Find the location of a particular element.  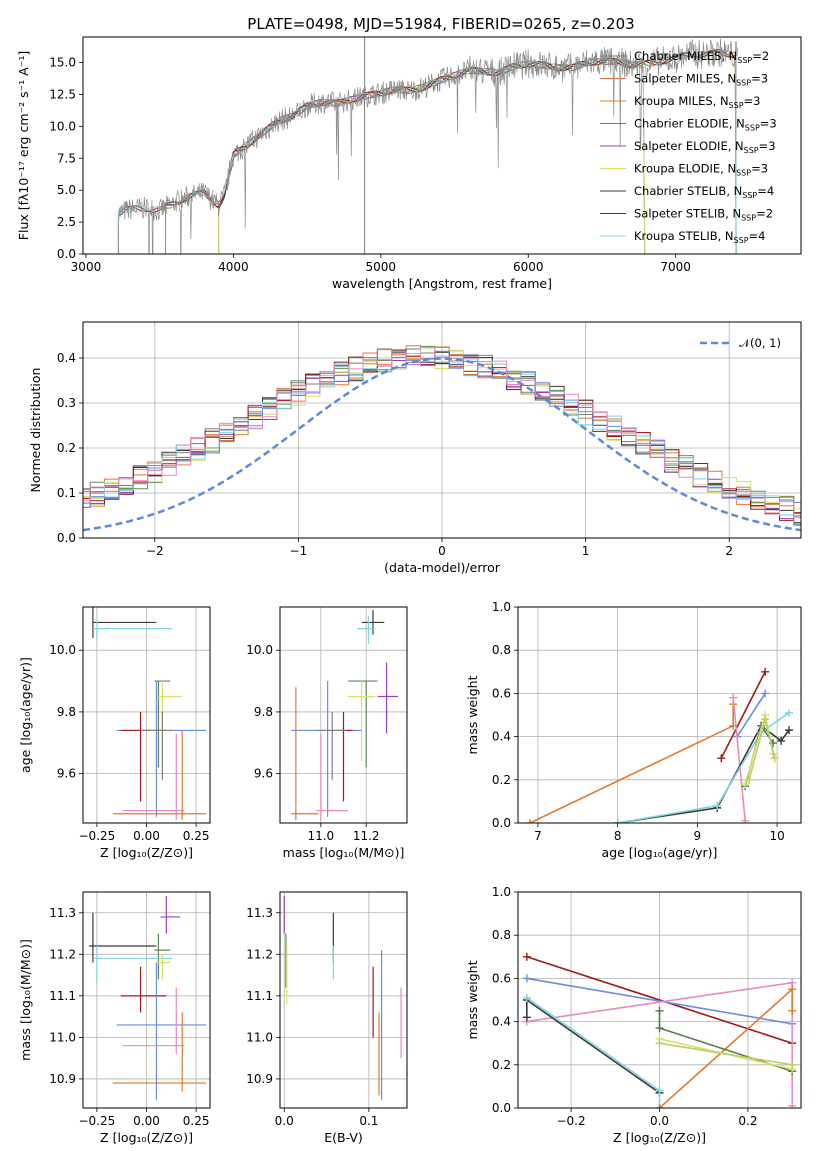

y-axis-label: Normed distribution is located at coordinates (35, 430).